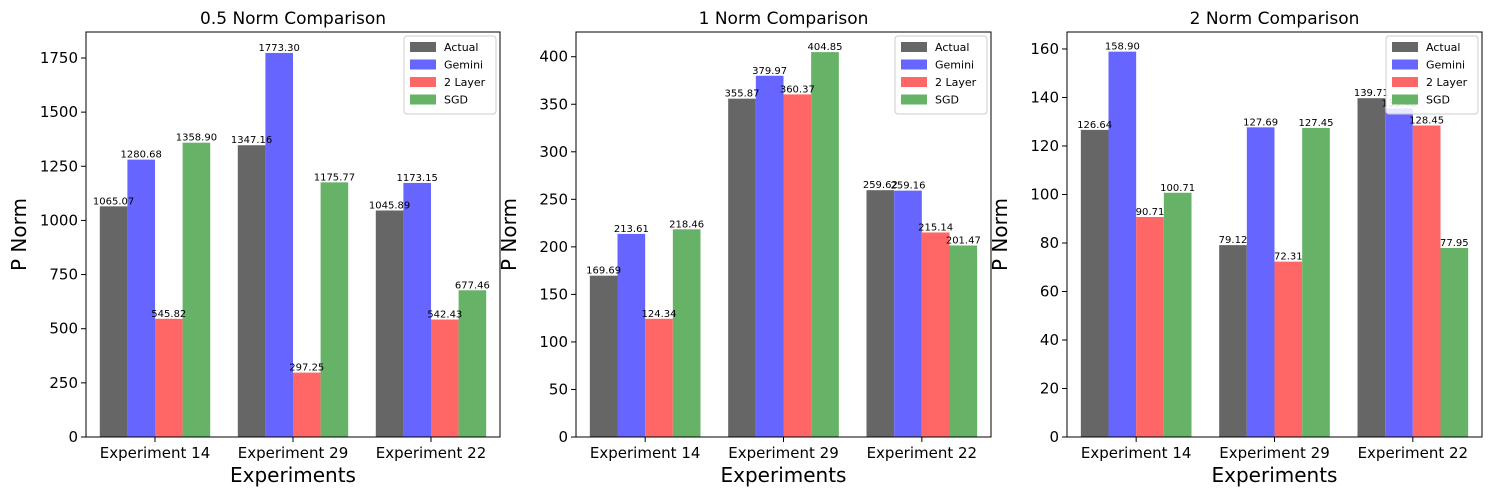 Image resolution: width=1495 pixels, height=498 pixels. Describe the element at coordinates (1044, 97) in the screenshot. I see `y-tick-label: 140` at that location.